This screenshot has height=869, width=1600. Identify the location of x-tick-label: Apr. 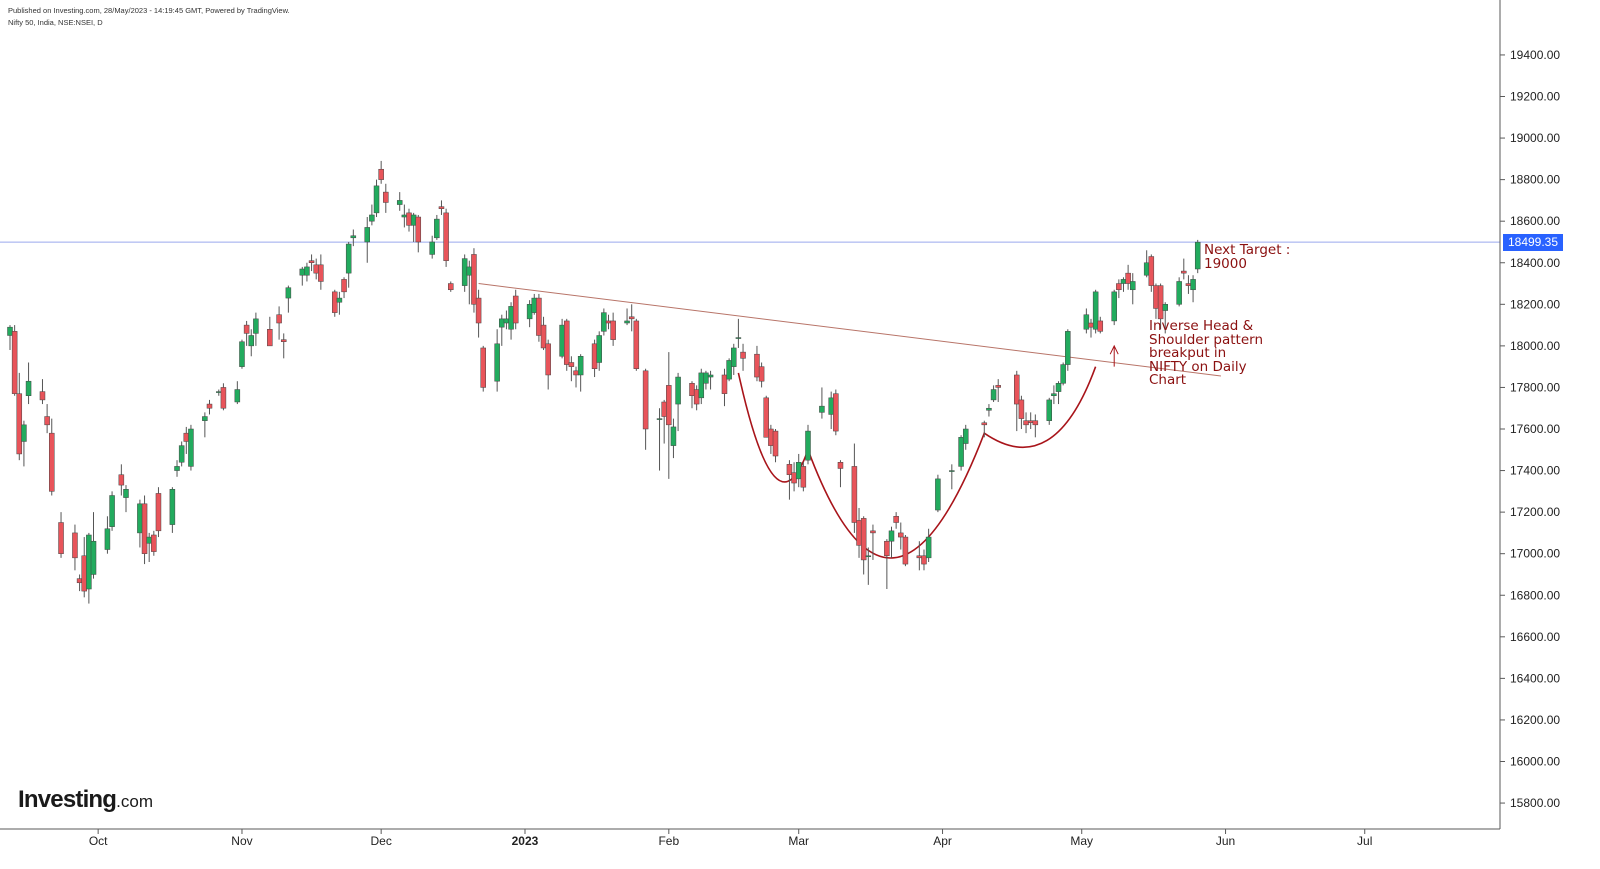
(942, 841).